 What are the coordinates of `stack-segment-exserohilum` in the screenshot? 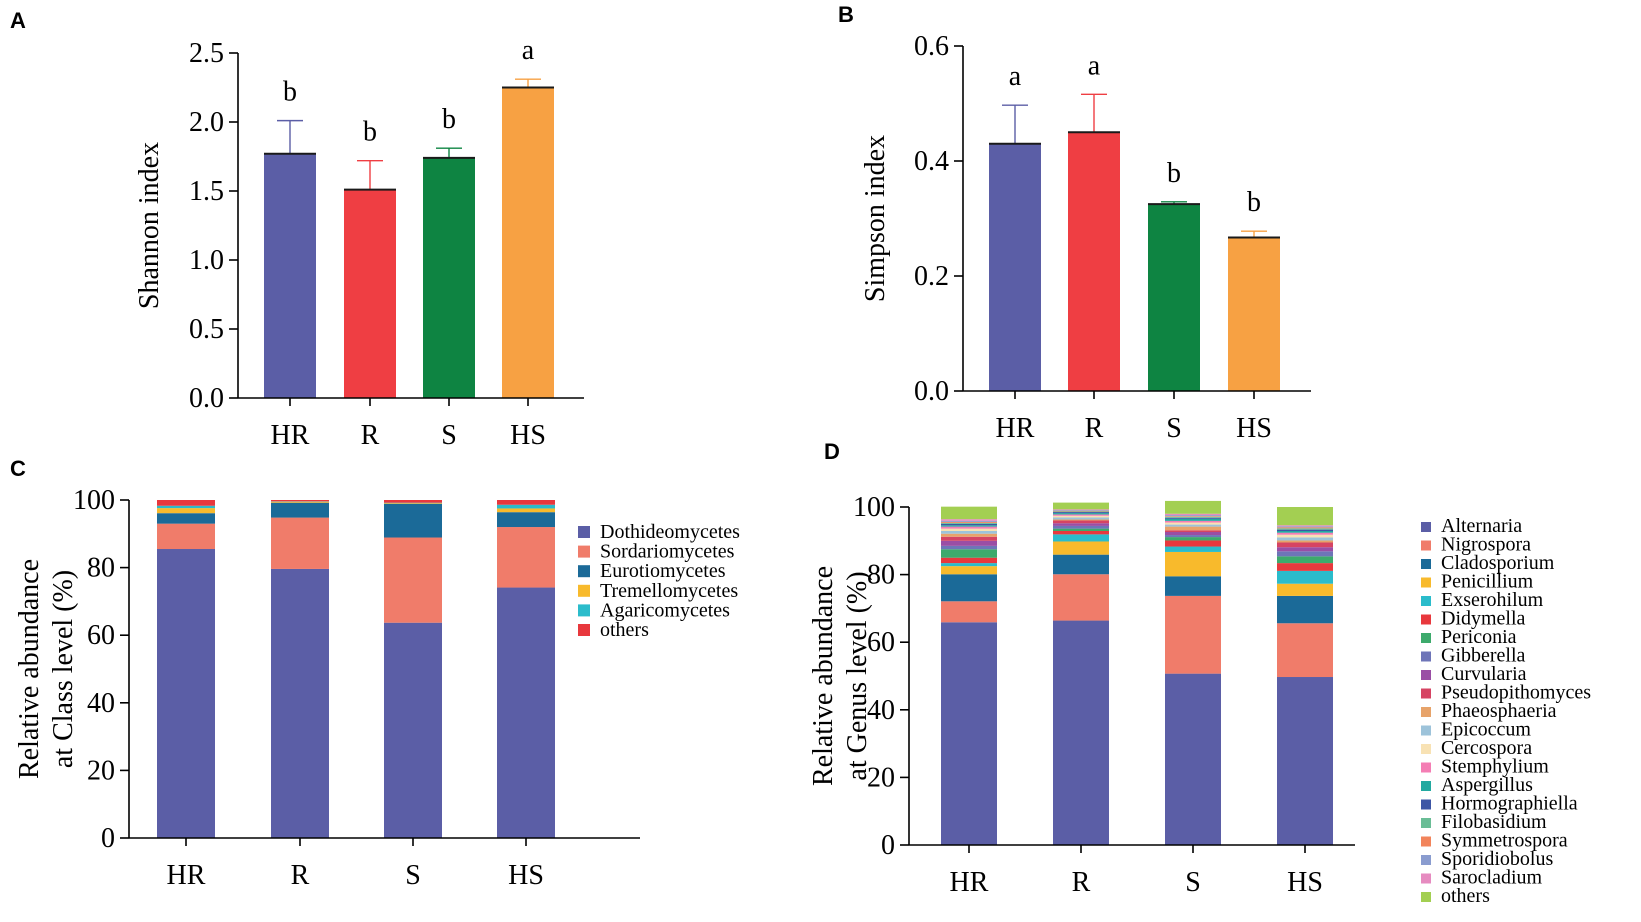 It's located at (1305, 577).